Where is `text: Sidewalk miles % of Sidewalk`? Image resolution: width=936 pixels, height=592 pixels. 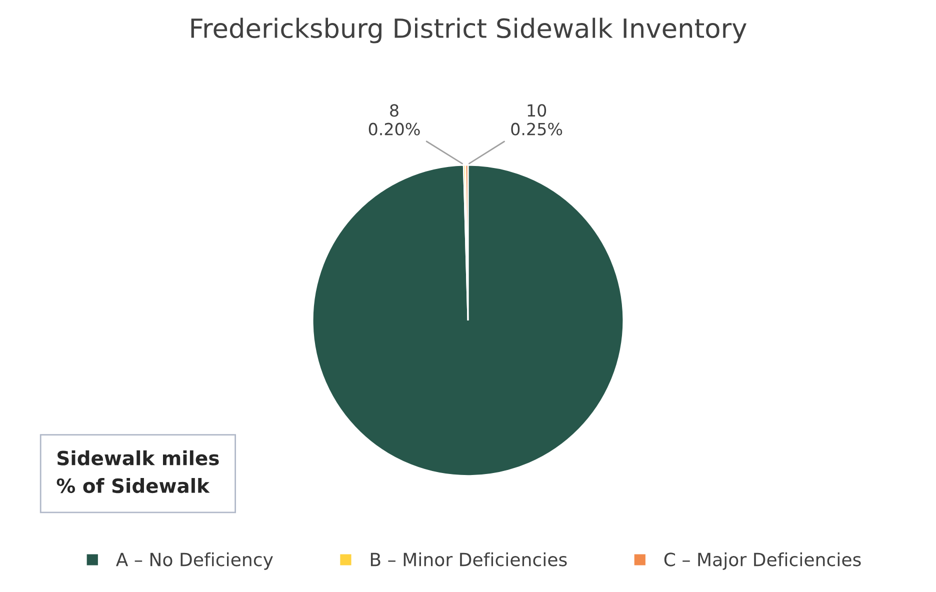
text: Sidewalk miles % of Sidewalk is located at coordinates (137, 472).